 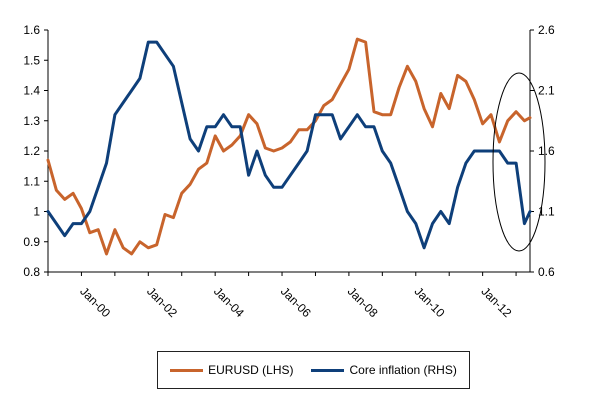 I want to click on annotation-layer, so click(x=519, y=162).